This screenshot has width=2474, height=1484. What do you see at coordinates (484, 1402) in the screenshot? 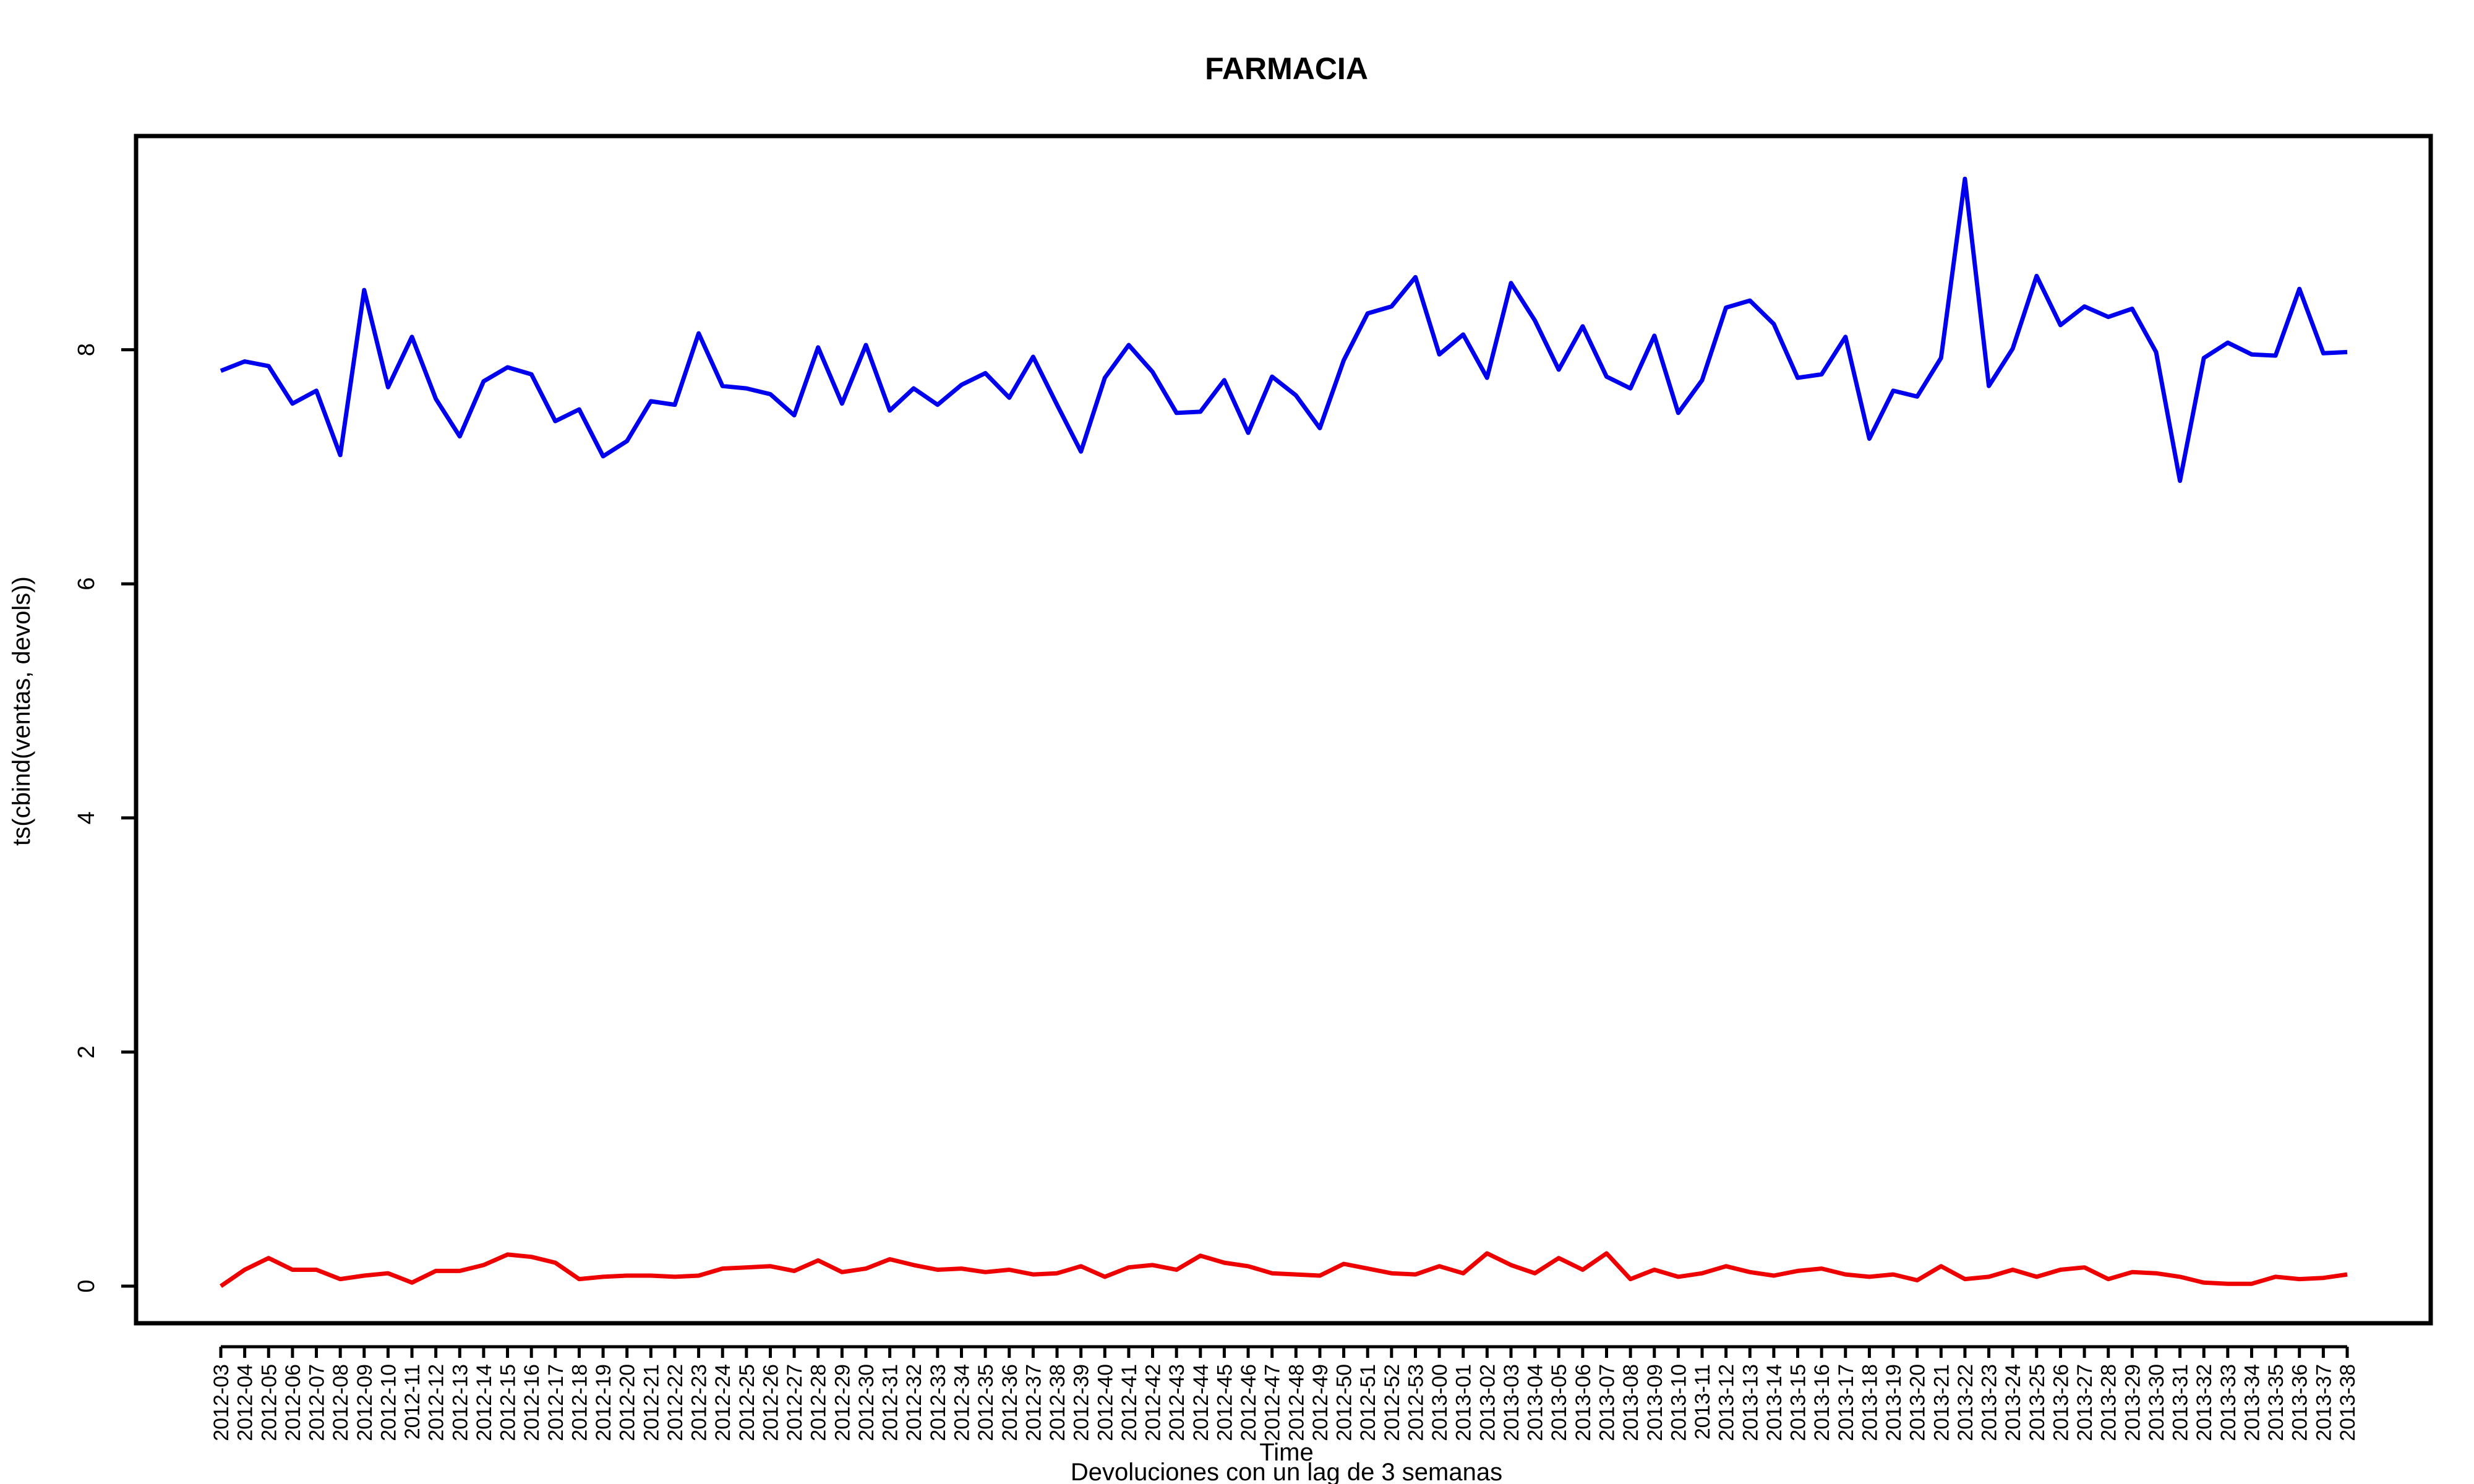
I see `x-tick-label: 2012-14` at bounding box center [484, 1402].